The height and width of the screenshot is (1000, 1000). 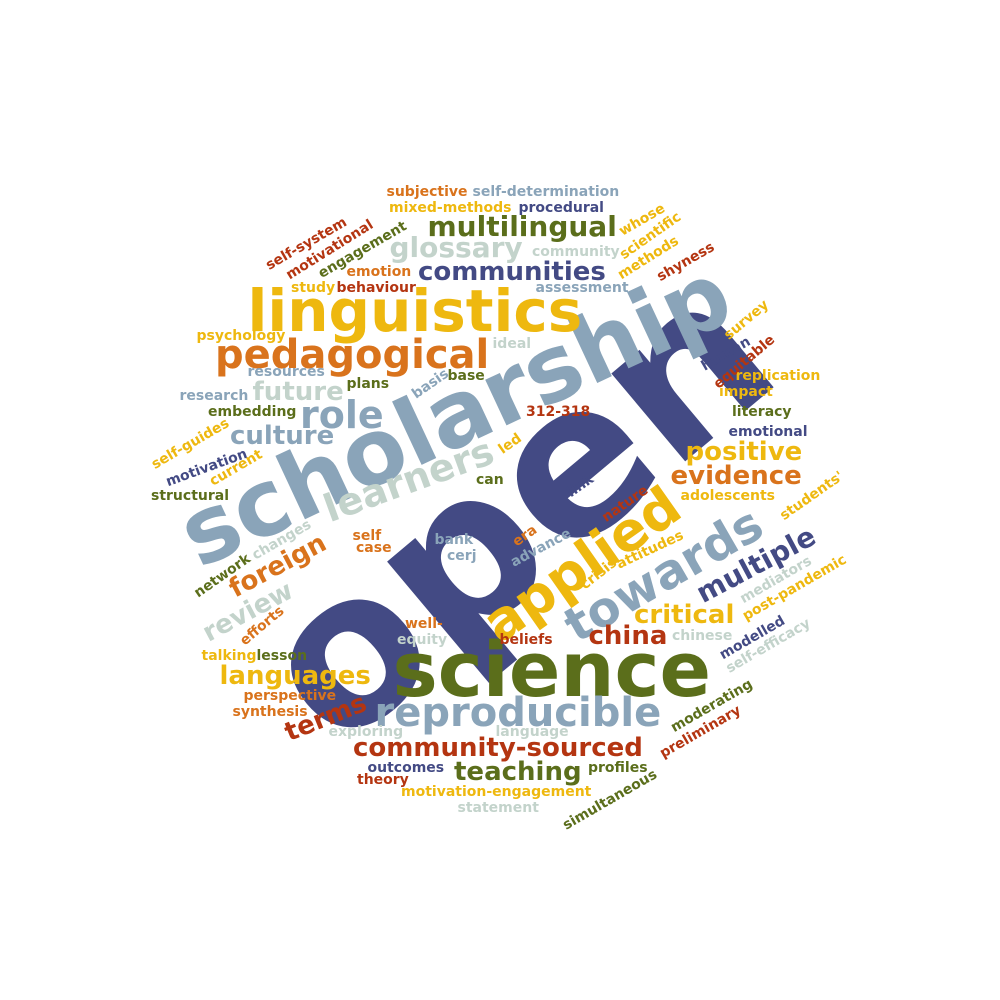 What do you see at coordinates (518, 772) in the screenshot?
I see `word-teaching: teaching` at bounding box center [518, 772].